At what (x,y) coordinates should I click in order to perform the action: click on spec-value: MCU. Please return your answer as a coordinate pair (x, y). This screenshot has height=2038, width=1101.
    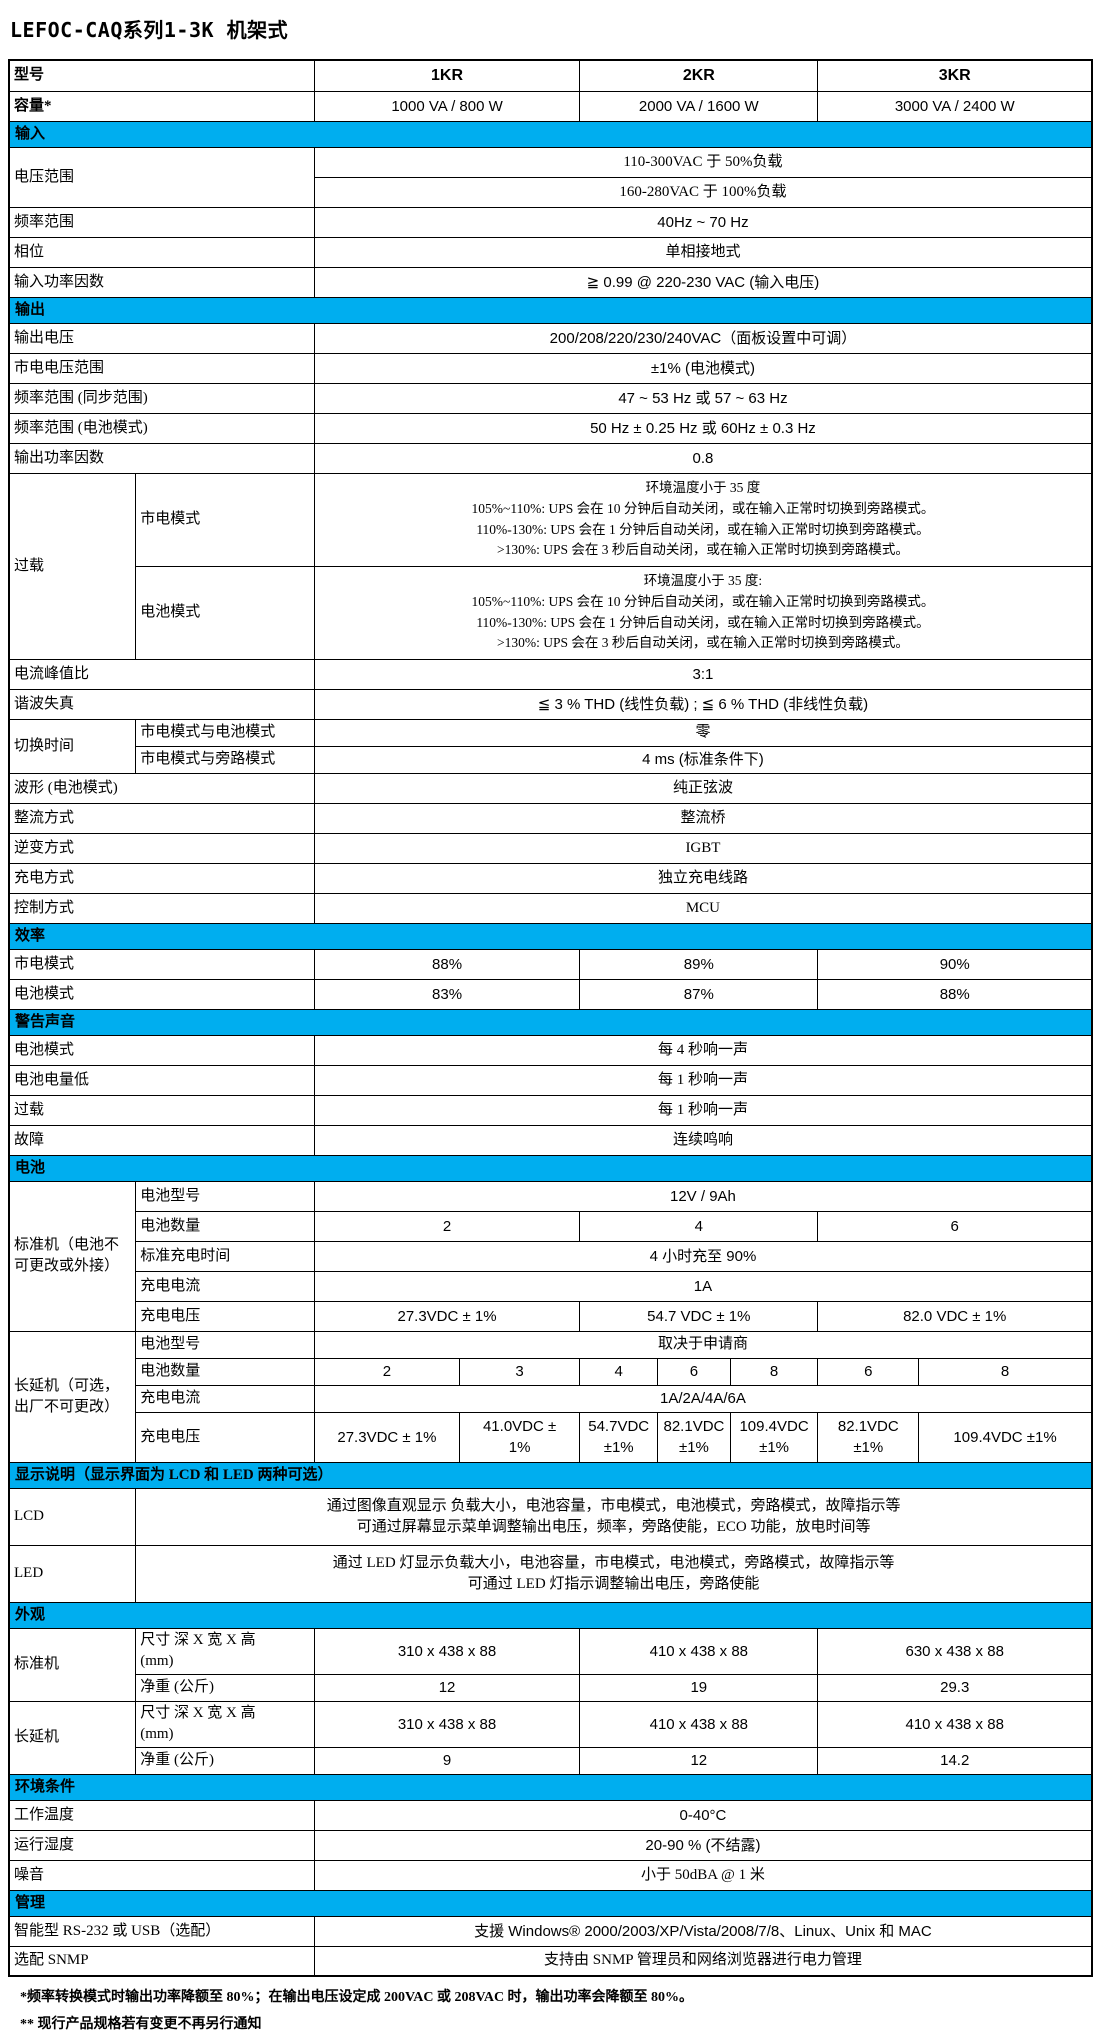
    Looking at the image, I should click on (703, 908).